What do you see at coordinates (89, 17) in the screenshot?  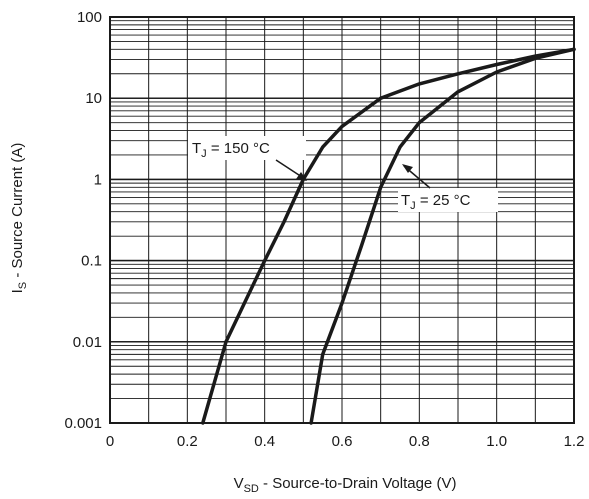 I see `y-tick-label: 100` at bounding box center [89, 17].